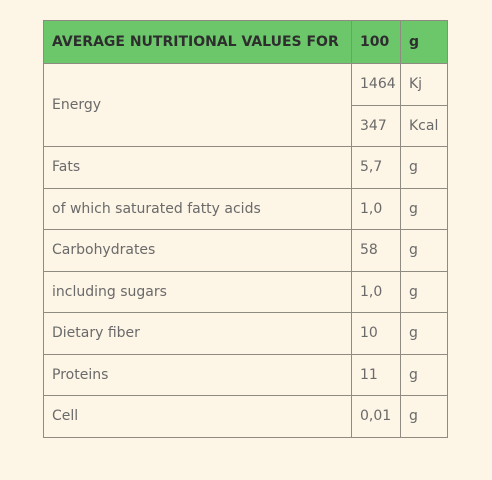  Describe the element at coordinates (376, 84) in the screenshot. I see `nutrient-value: 1464` at that location.